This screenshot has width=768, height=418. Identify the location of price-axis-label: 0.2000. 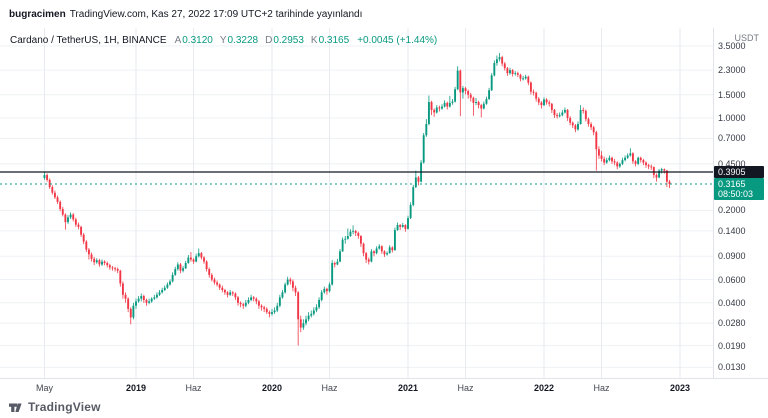
(732, 210).